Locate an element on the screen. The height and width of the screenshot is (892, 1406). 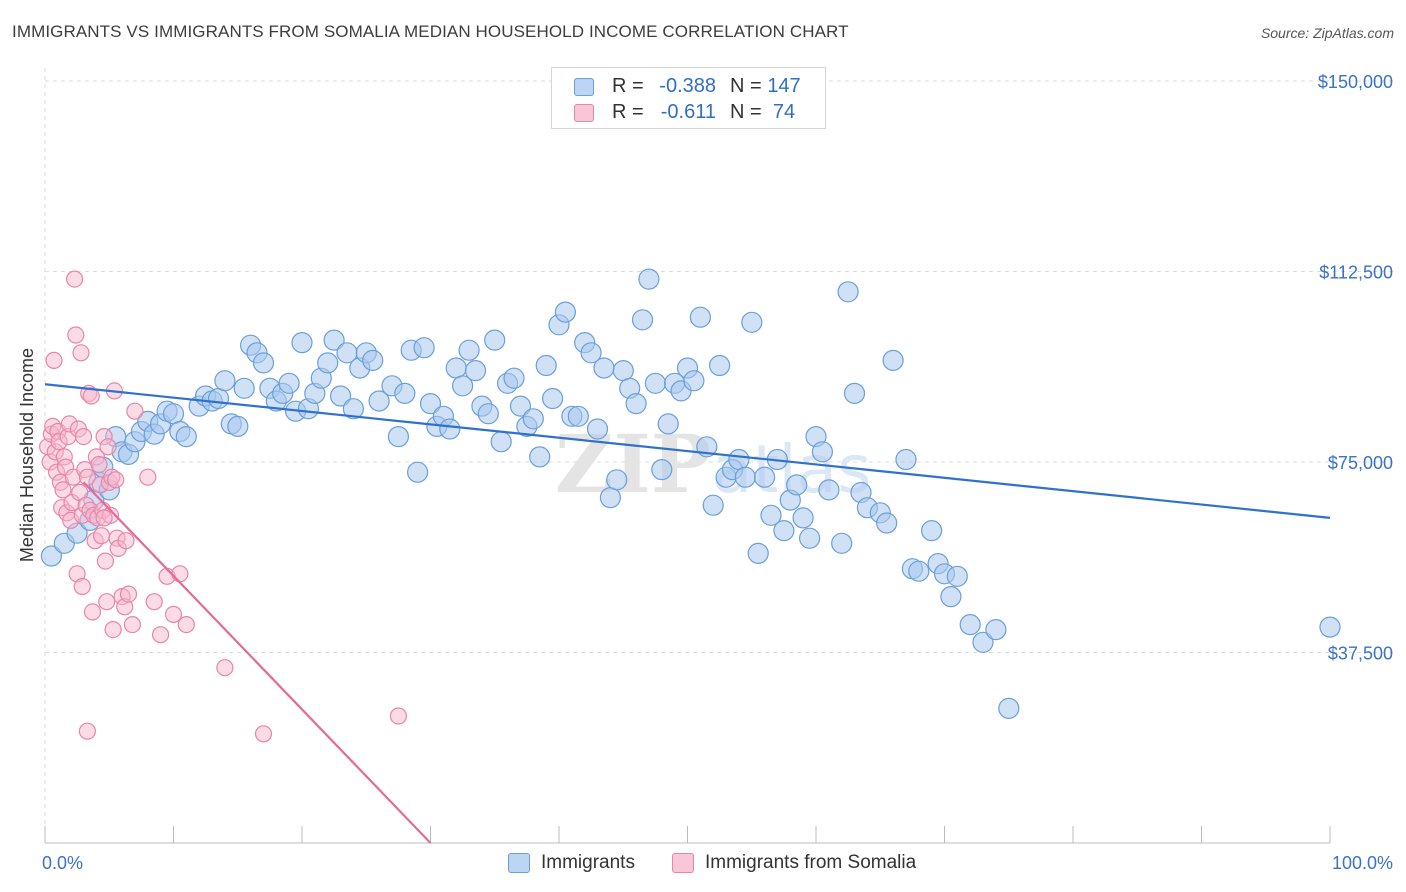
legend-row-somalia: R = -0.611 N = 74 is located at coordinates (699, 114).